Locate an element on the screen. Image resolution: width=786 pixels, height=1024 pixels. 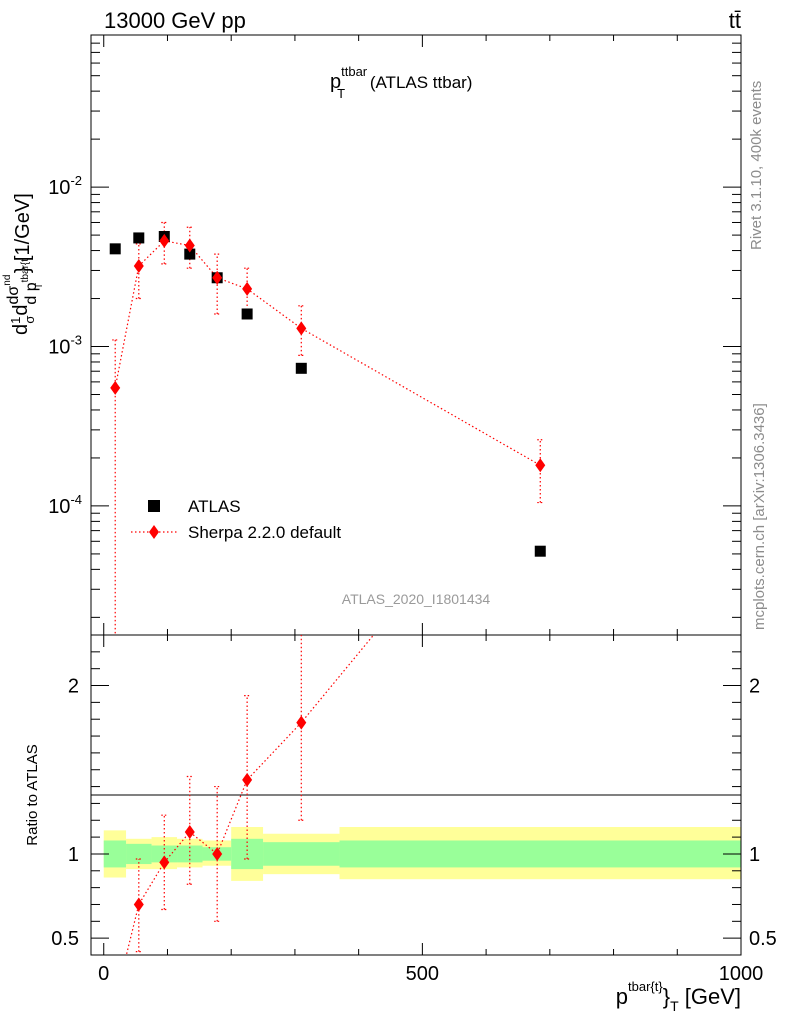
legend-atlas-label: ATLAS is located at coordinates (214, 506).